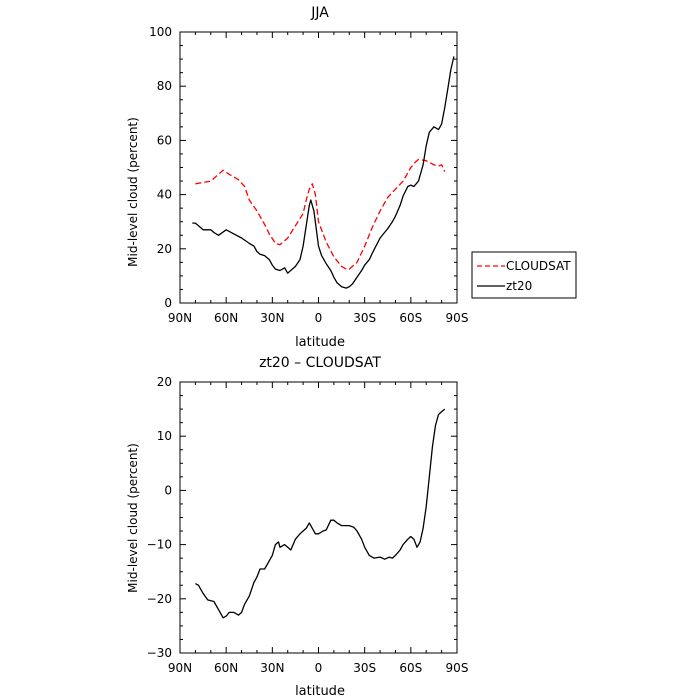  I want to click on legend-label-zt20: zt20, so click(519, 286).